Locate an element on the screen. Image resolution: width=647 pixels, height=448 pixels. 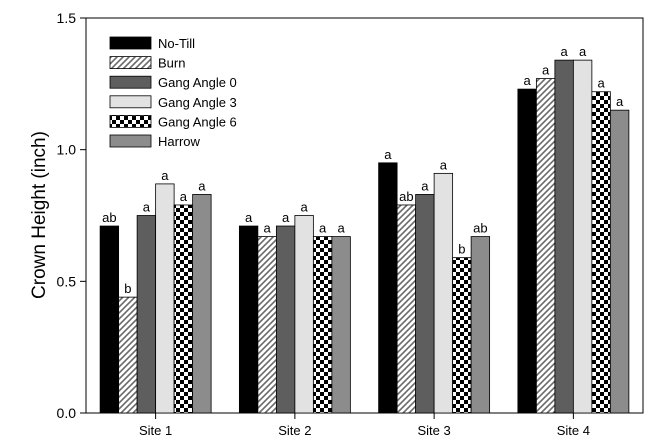
x-category-label: Site 1 is located at coordinates (155, 430).